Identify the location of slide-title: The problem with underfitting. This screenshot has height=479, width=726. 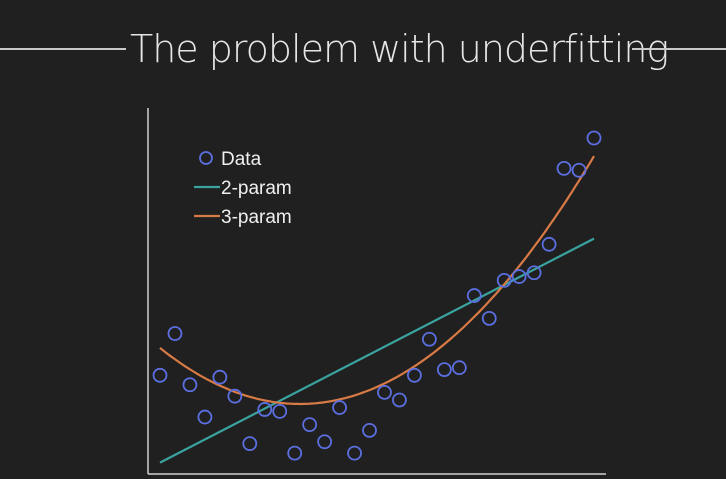
(399, 49).